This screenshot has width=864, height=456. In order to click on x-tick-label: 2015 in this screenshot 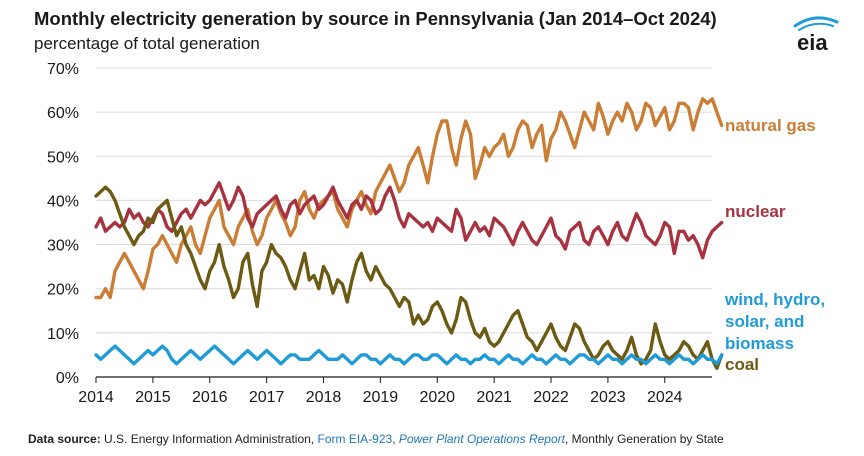, I will do `click(153, 397)`.